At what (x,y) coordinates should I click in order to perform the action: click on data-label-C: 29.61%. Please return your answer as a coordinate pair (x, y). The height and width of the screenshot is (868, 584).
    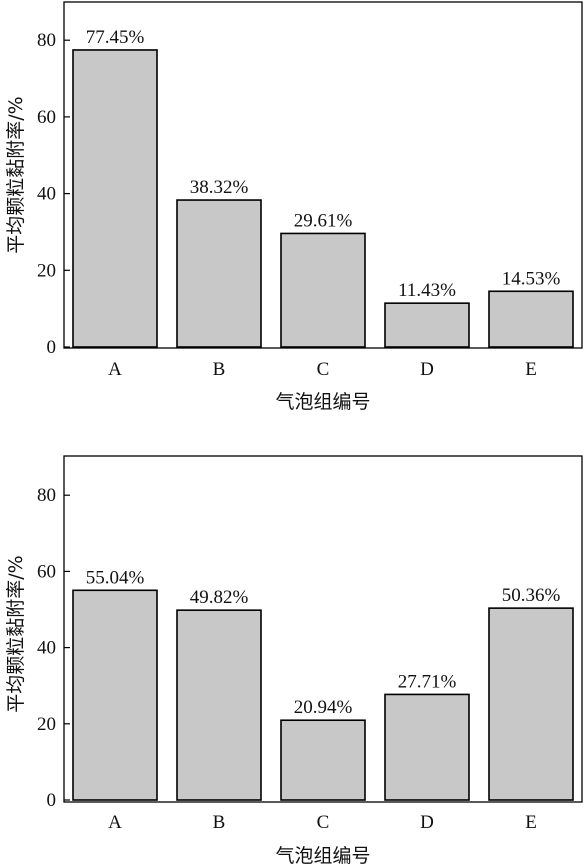
    Looking at the image, I should click on (323, 220).